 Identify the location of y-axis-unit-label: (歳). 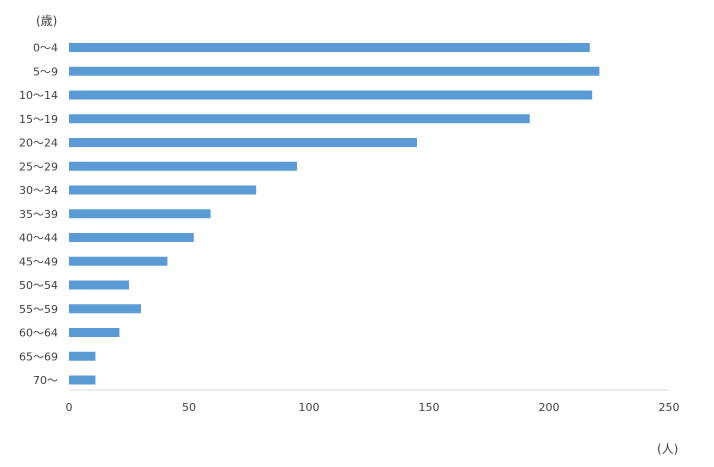
(46, 21).